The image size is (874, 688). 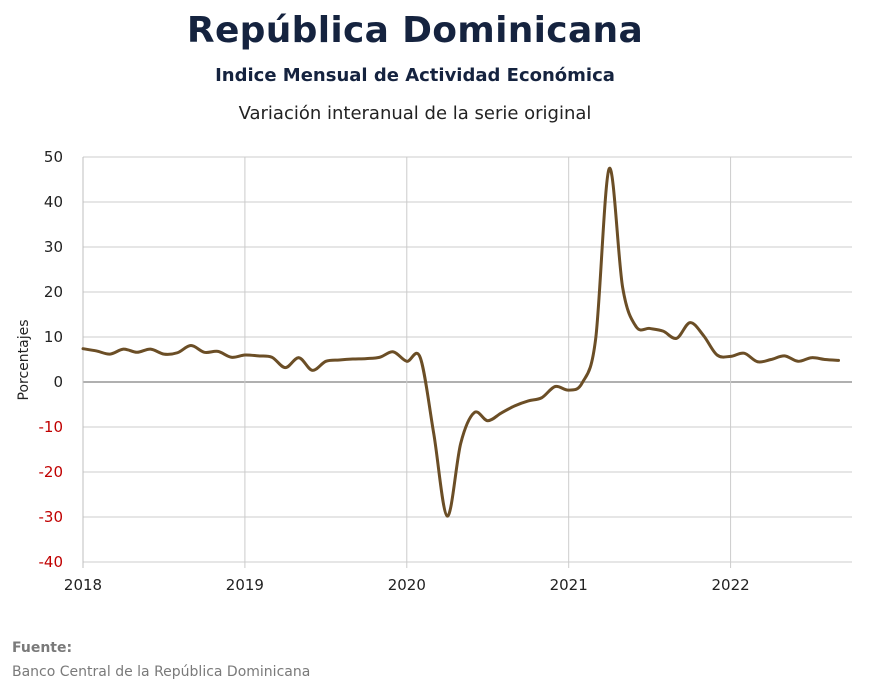 What do you see at coordinates (53, 337) in the screenshot?
I see `y-tick-label: 10` at bounding box center [53, 337].